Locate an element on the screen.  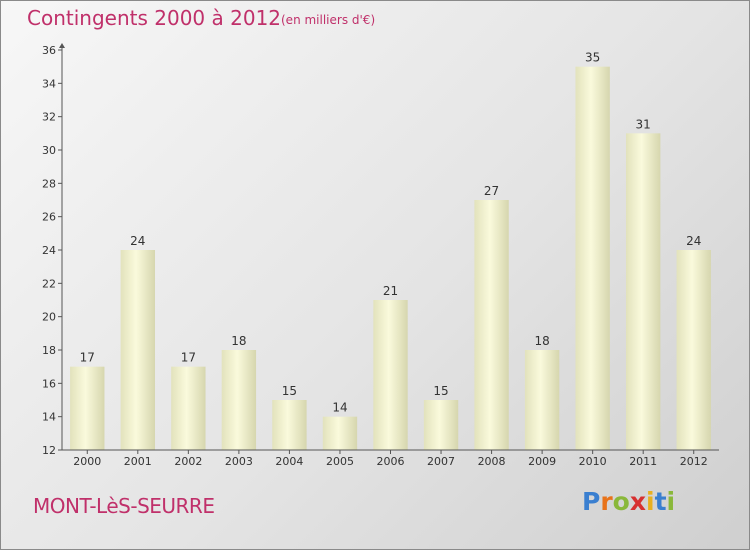
y-tick-label: 22 is located at coordinates (49, 283).